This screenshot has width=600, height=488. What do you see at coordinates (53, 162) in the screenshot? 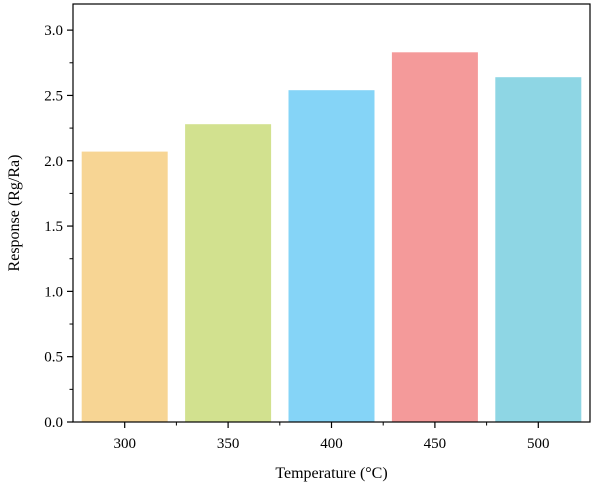
I see `y-tick-label: 2.0` at bounding box center [53, 162].